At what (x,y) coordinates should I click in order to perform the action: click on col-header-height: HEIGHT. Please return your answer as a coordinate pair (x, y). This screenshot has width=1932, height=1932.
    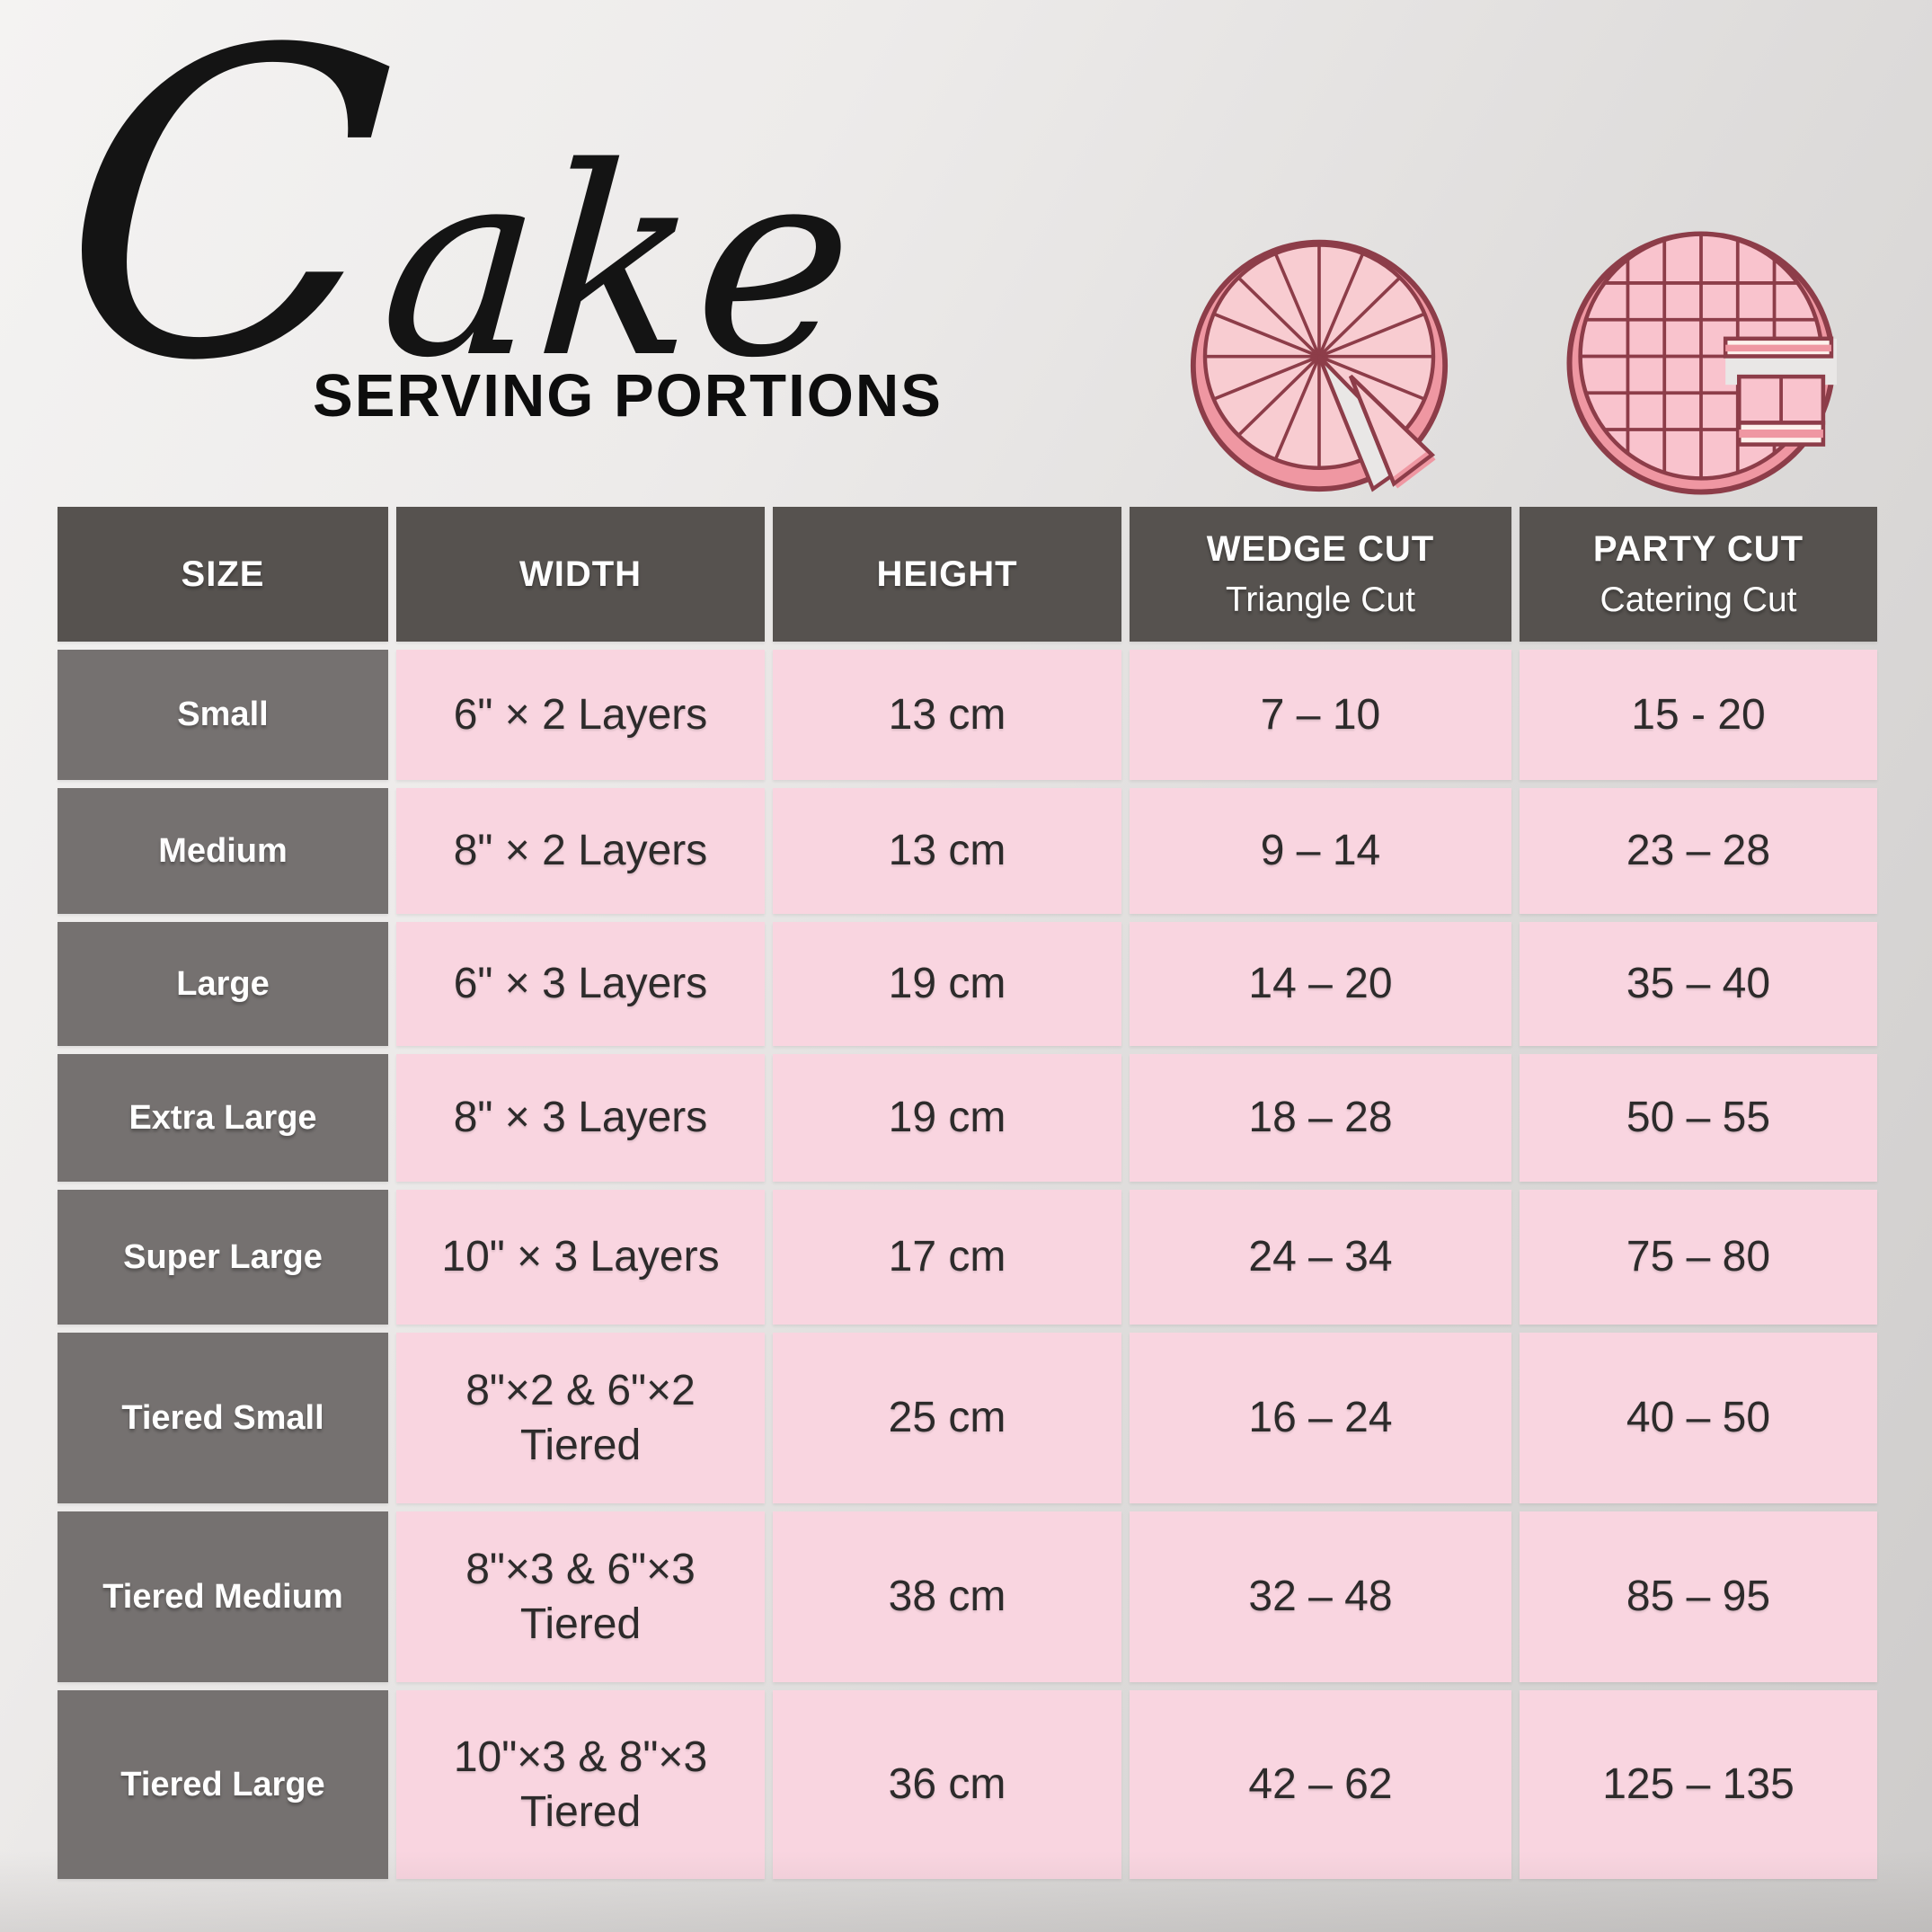
    Looking at the image, I should click on (947, 574).